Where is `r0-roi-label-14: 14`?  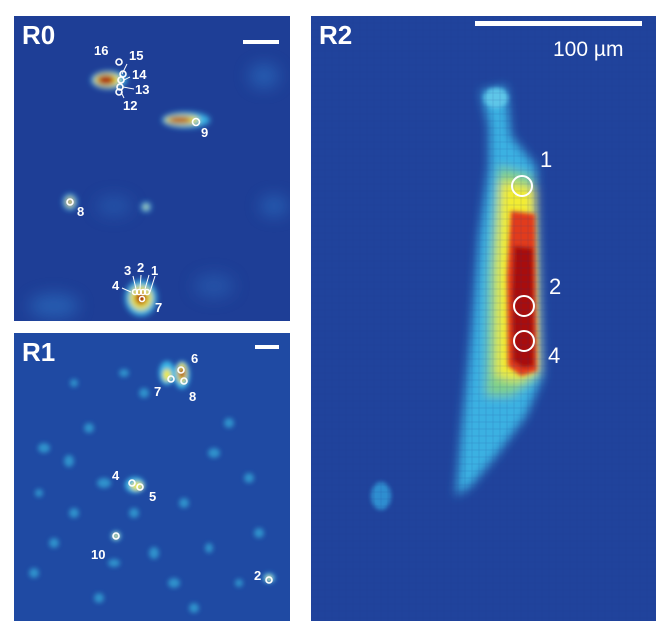
r0-roi-label-14: 14 is located at coordinates (139, 74).